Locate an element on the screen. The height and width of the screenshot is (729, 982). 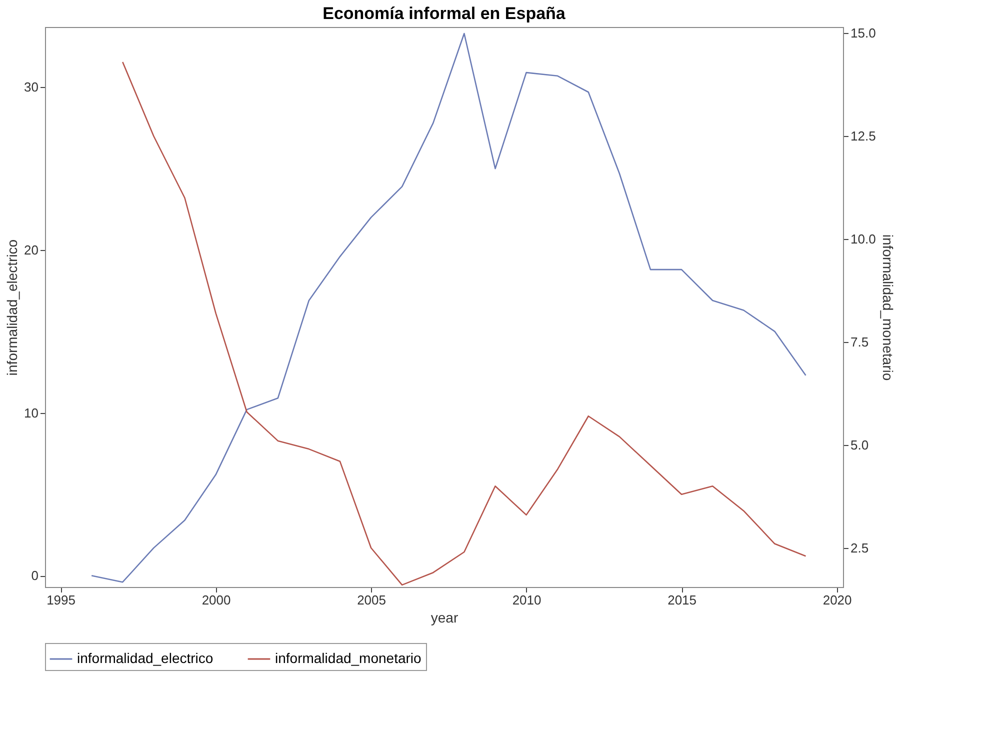
y-tick-label: 30 is located at coordinates (31, 87).